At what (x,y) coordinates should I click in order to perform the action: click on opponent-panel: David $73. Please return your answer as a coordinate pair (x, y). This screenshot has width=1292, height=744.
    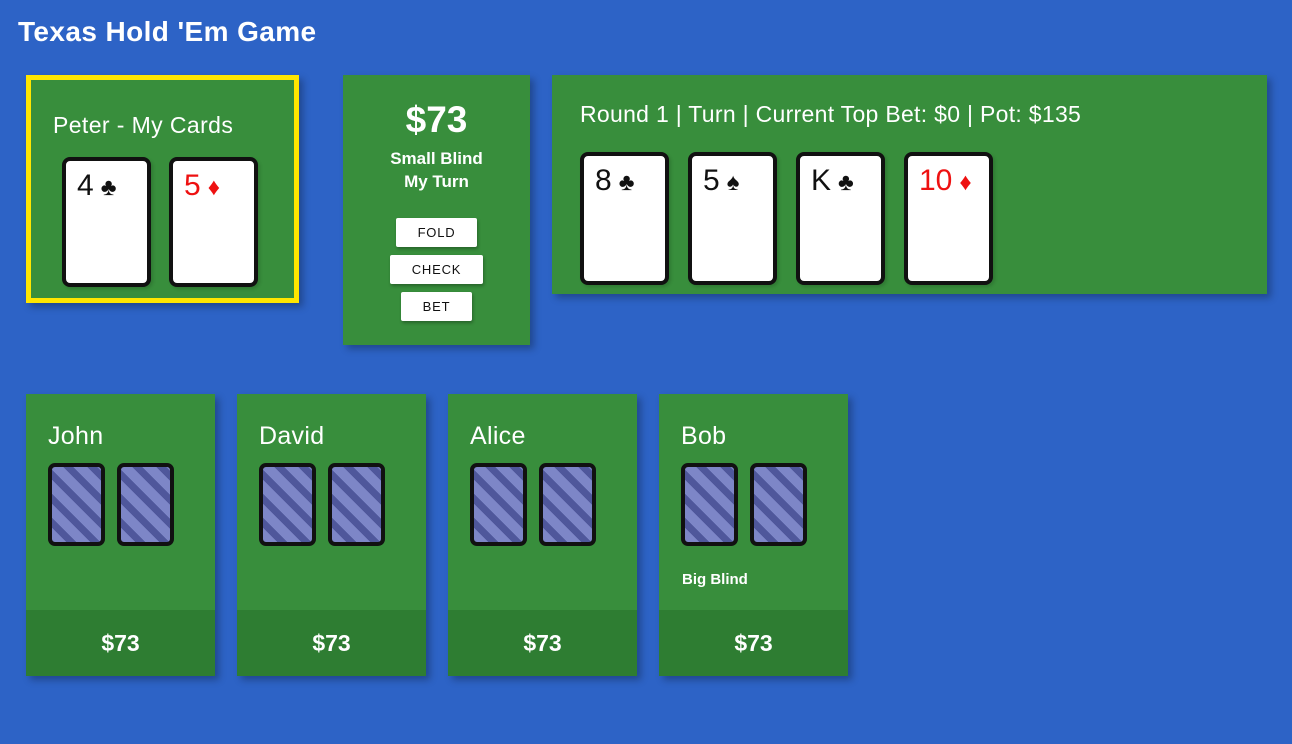
    Looking at the image, I should click on (331, 535).